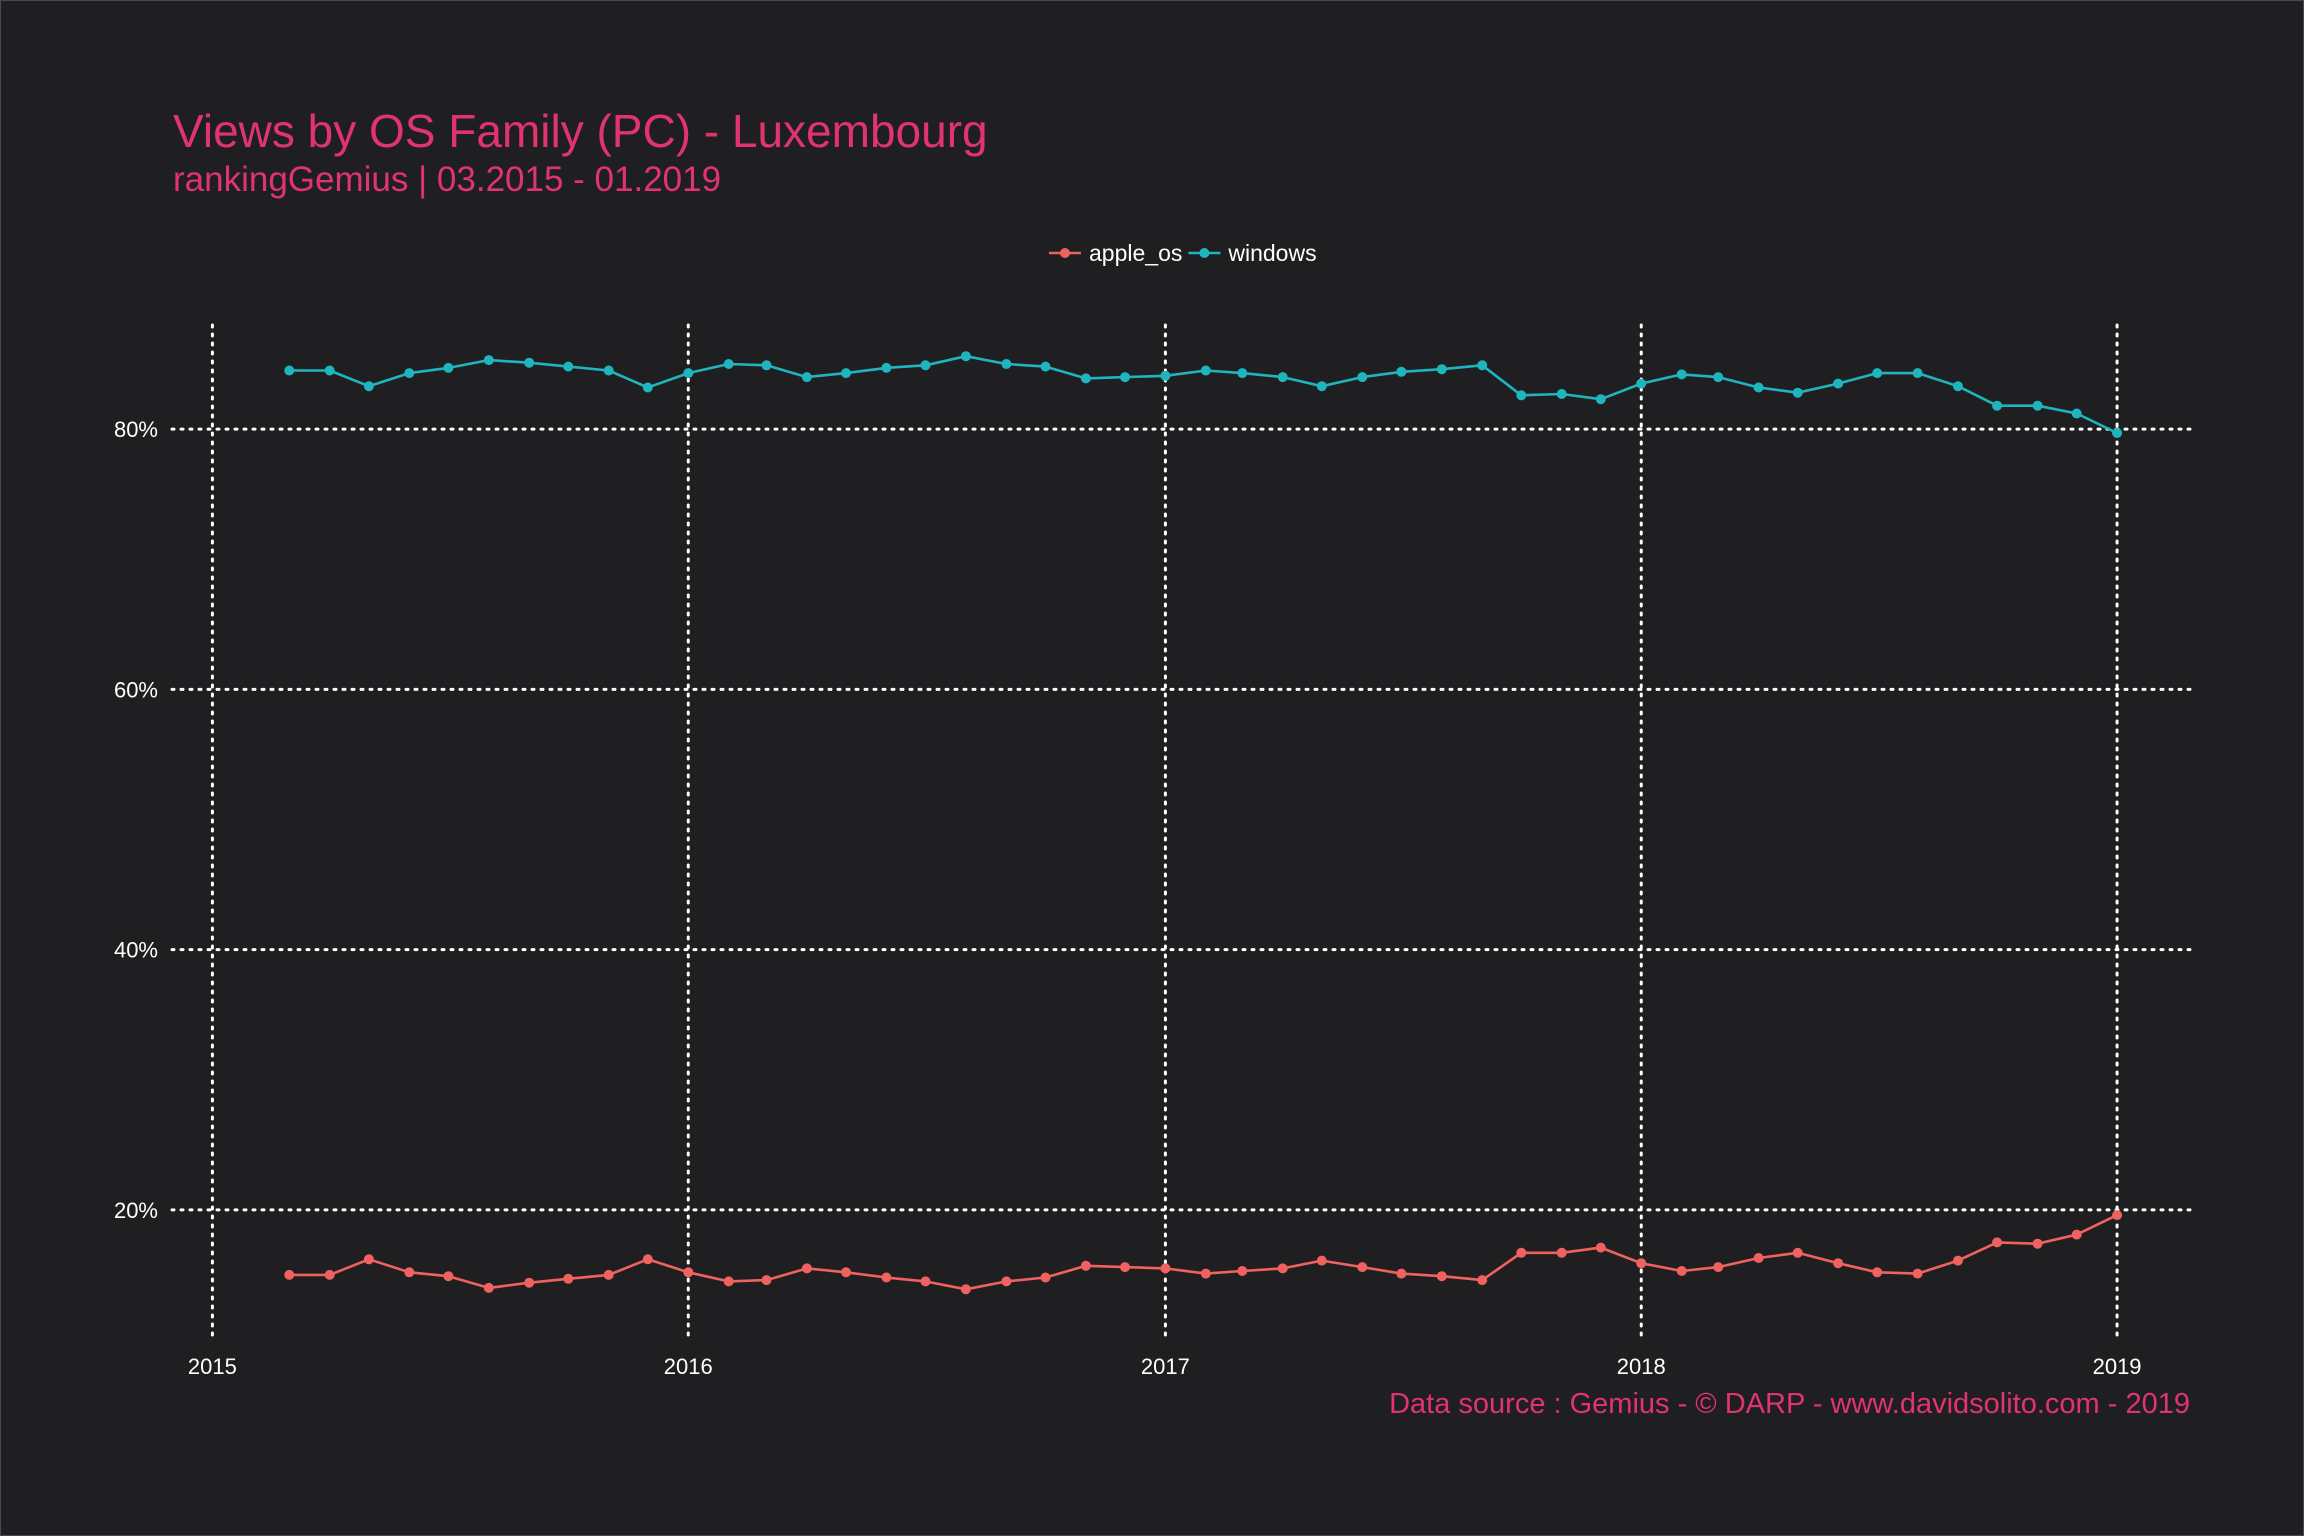  What do you see at coordinates (580, 131) in the screenshot?
I see `chart-title: Views by OS Family (PC) - Luxembourg` at bounding box center [580, 131].